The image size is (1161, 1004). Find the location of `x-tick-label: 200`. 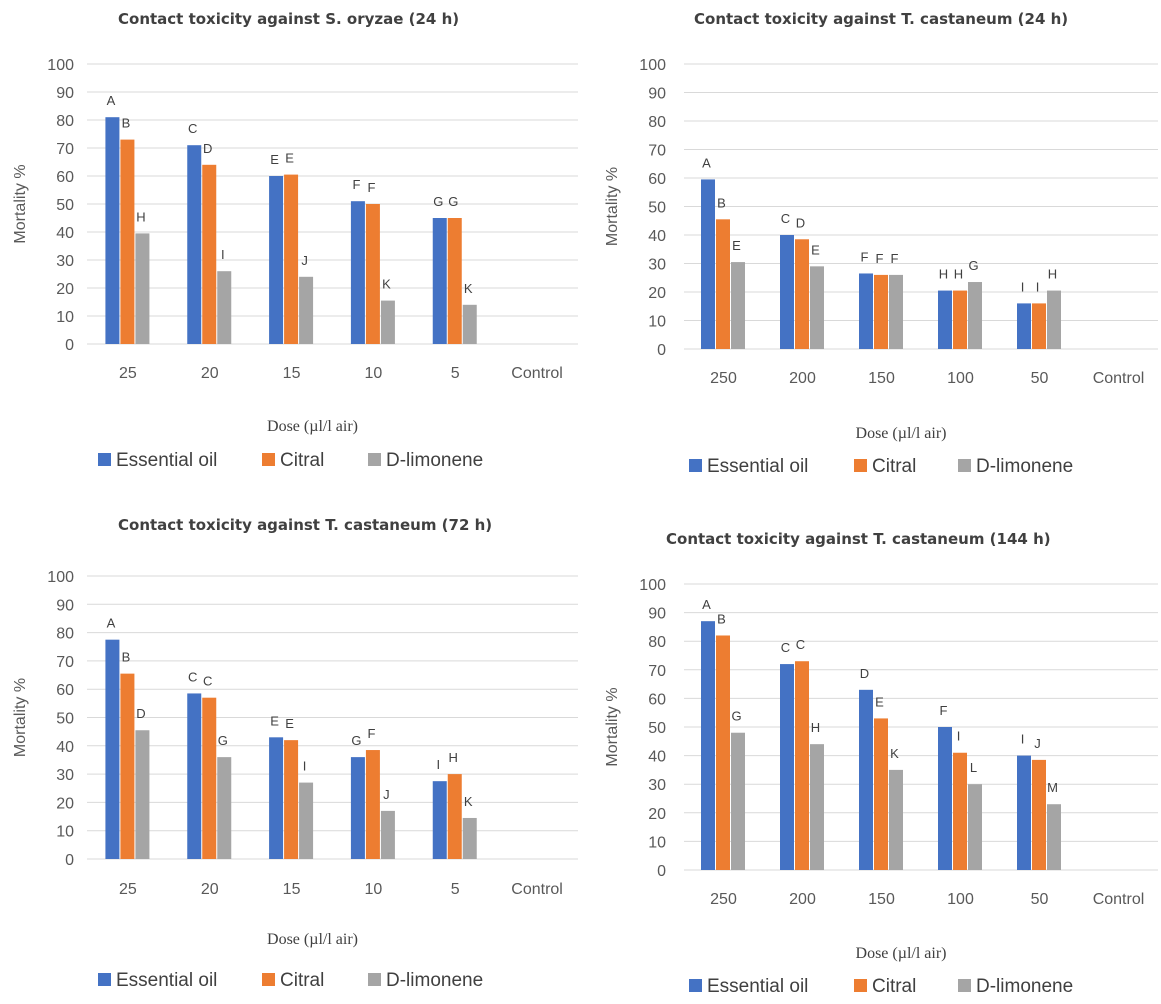

x-tick-label: 200 is located at coordinates (802, 378).